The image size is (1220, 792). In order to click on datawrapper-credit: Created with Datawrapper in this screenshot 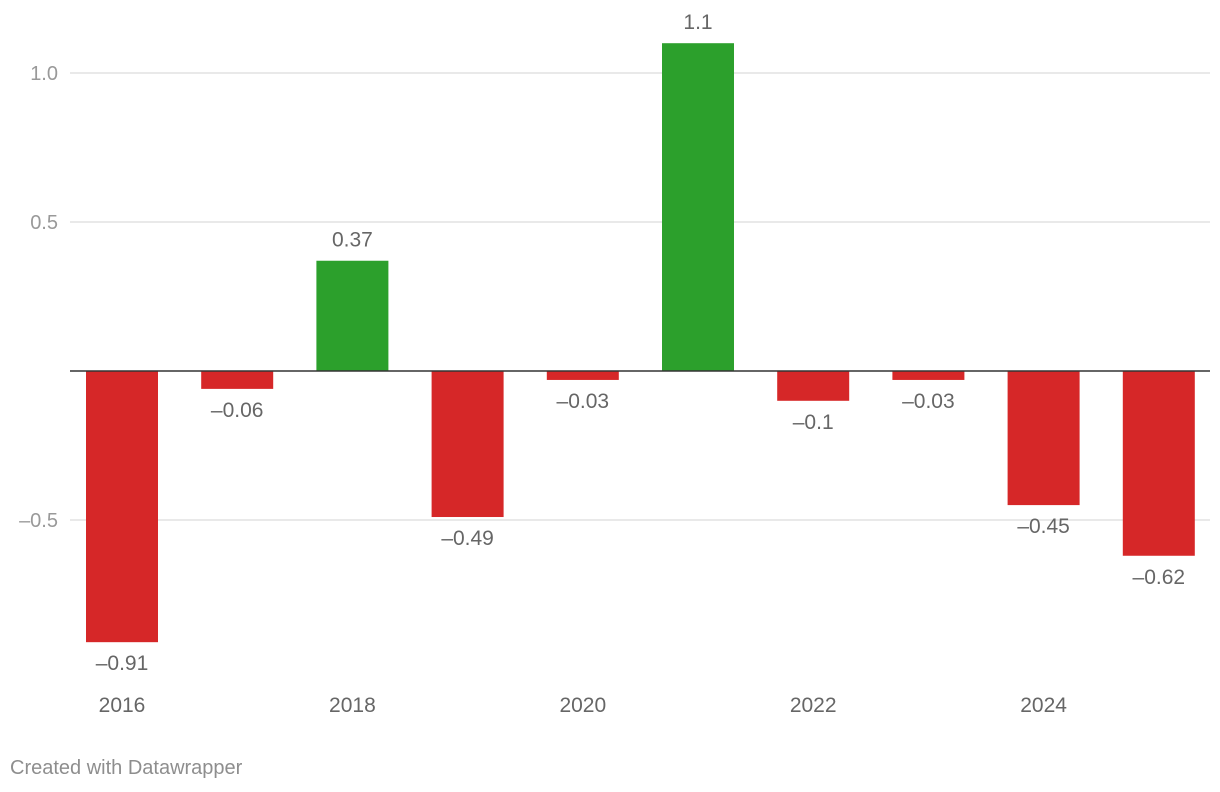, I will do `click(126, 768)`.